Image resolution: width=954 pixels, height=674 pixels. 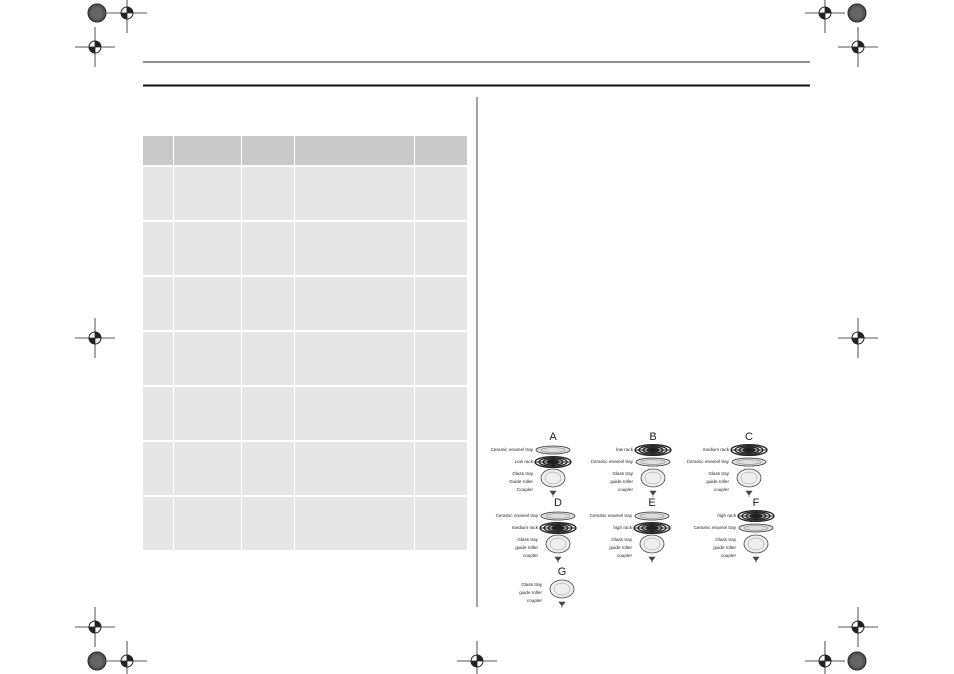 What do you see at coordinates (562, 572) in the screenshot?
I see `diagram-letter: G` at bounding box center [562, 572].